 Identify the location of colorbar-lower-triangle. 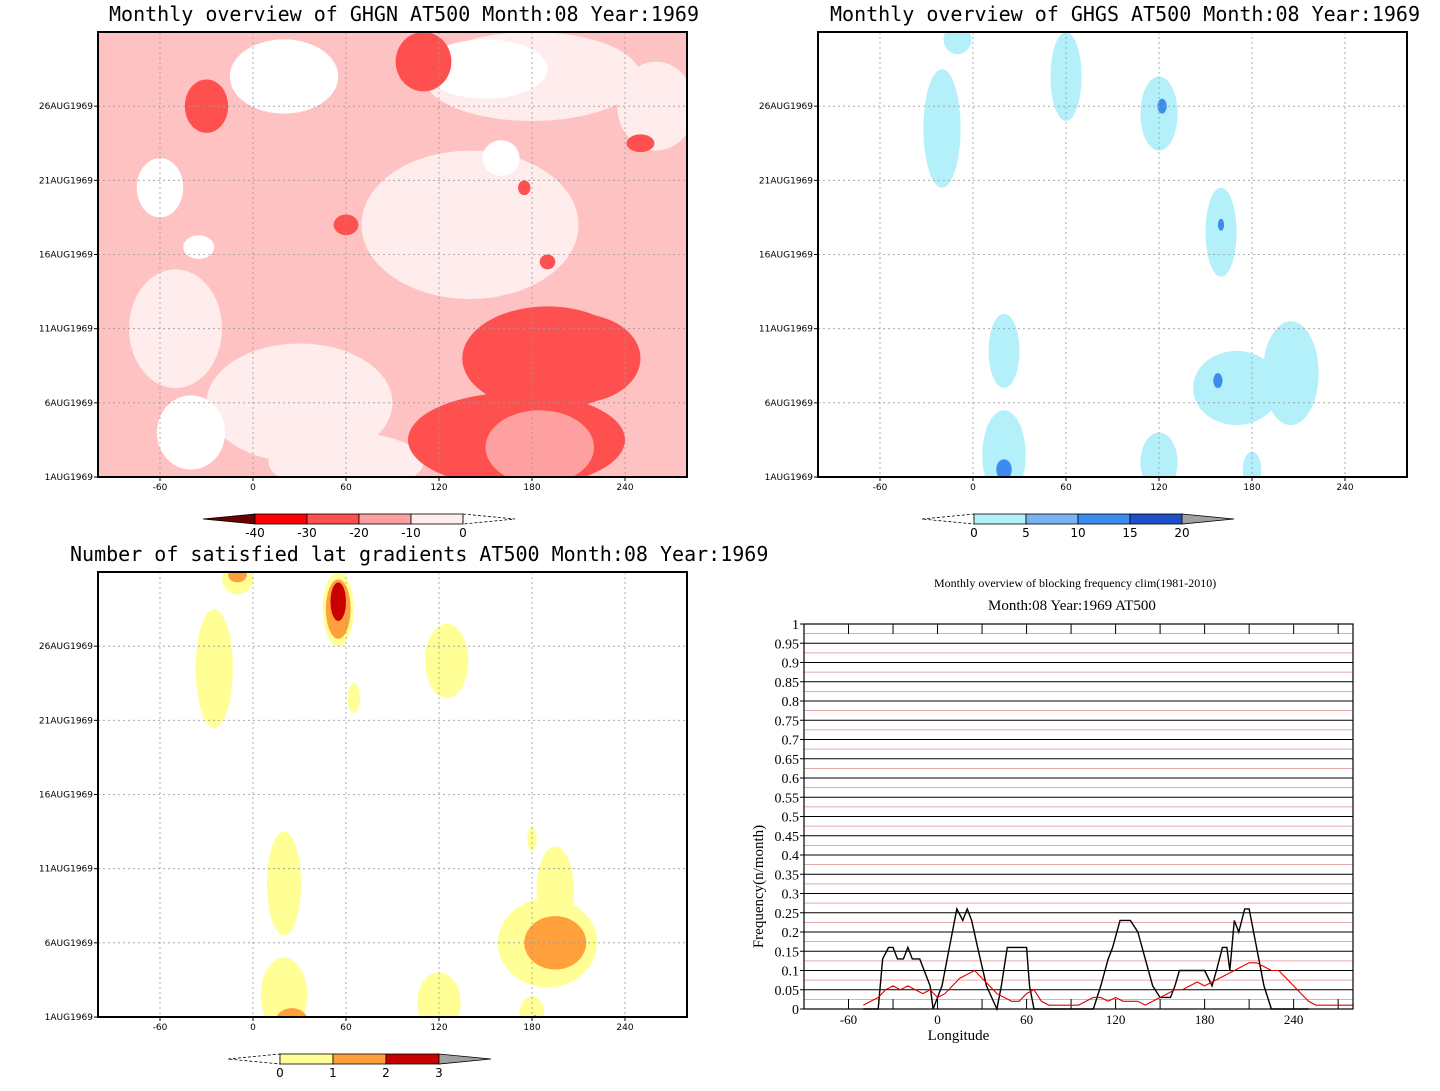
(229, 519).